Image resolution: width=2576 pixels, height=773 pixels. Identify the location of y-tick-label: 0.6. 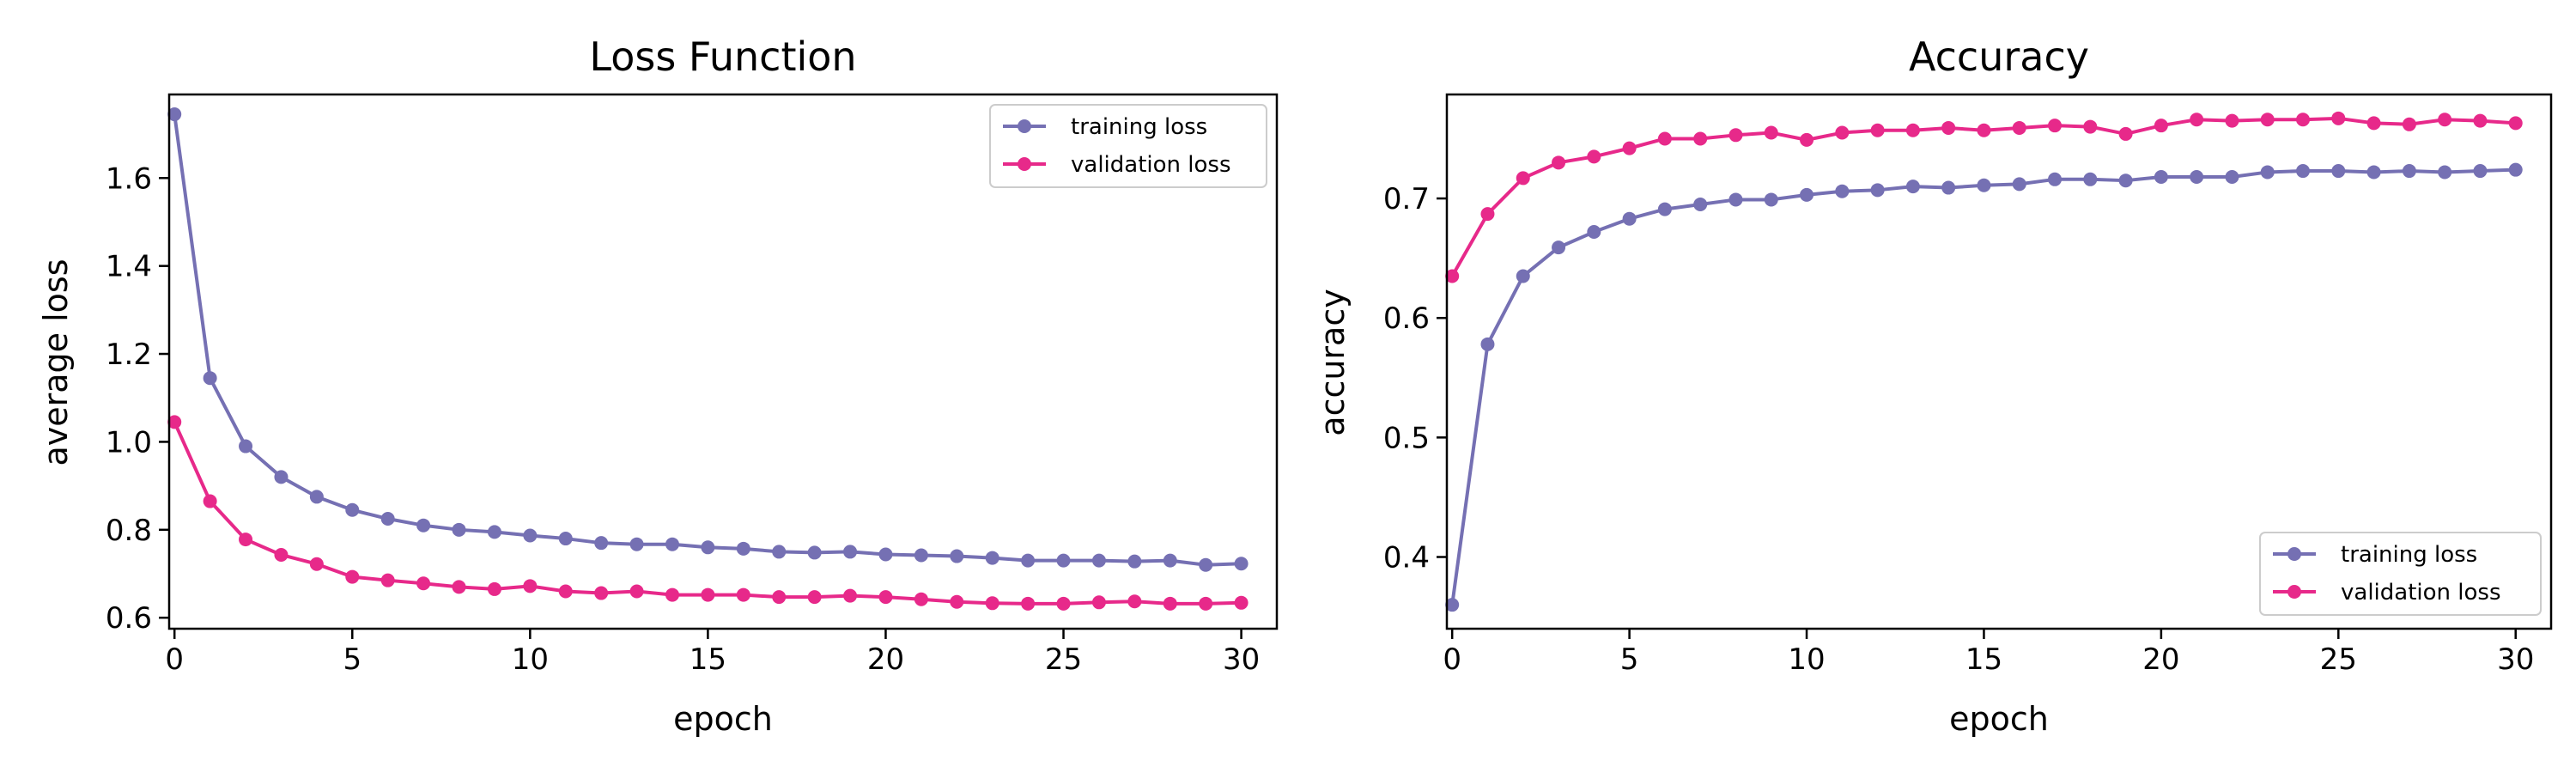
(129, 618).